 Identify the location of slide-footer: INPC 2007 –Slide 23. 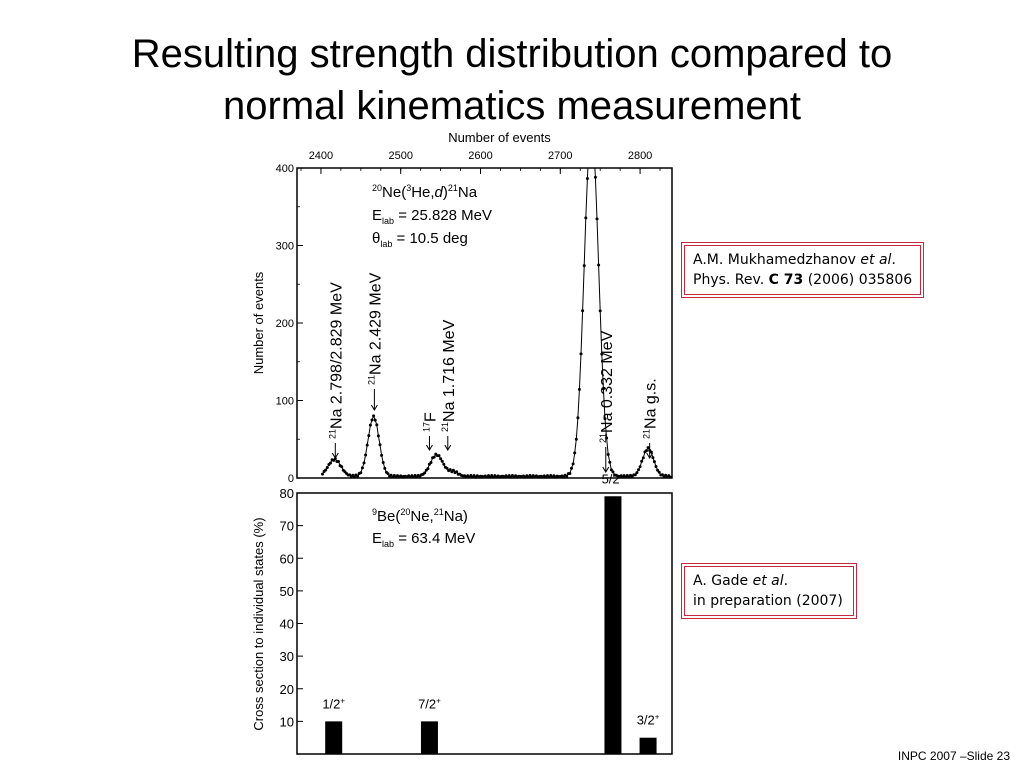
(953, 756).